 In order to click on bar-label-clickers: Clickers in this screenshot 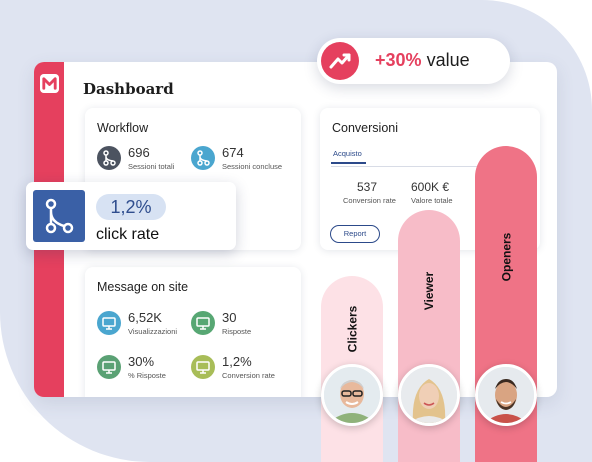, I will do `click(351, 329)`.